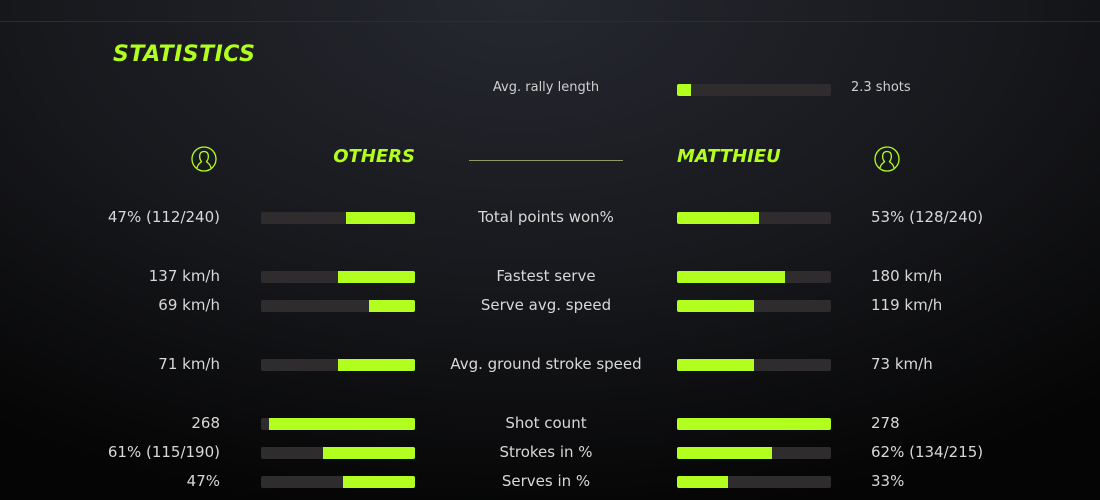 The image size is (1100, 500). I want to click on left-value: 69 km/h, so click(189, 305).